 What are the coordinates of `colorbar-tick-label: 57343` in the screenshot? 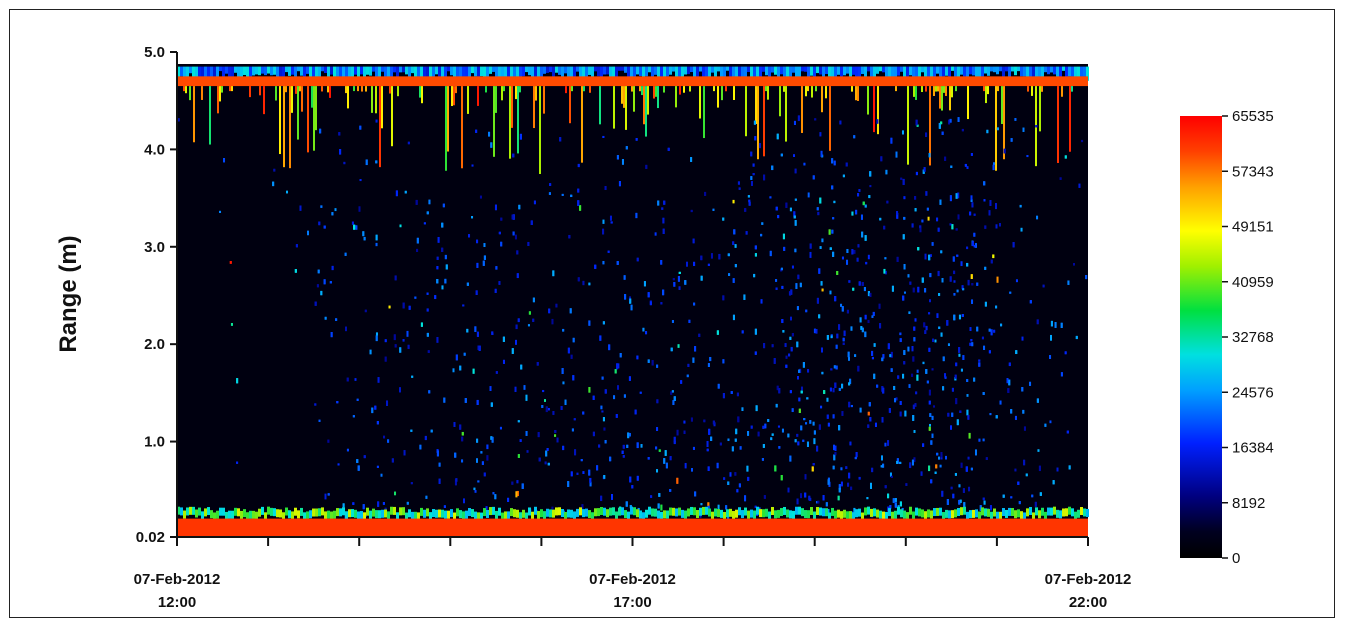 It's located at (1253, 171).